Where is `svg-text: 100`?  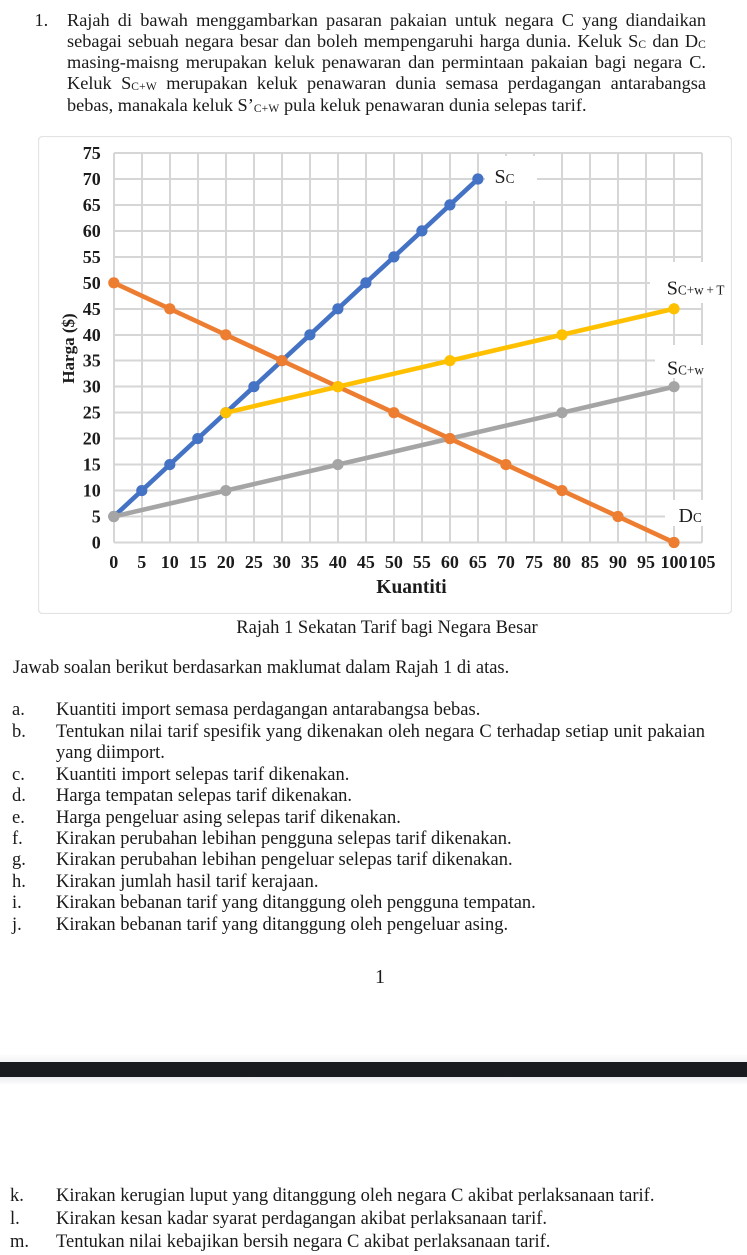
svg-text: 100 is located at coordinates (674, 562).